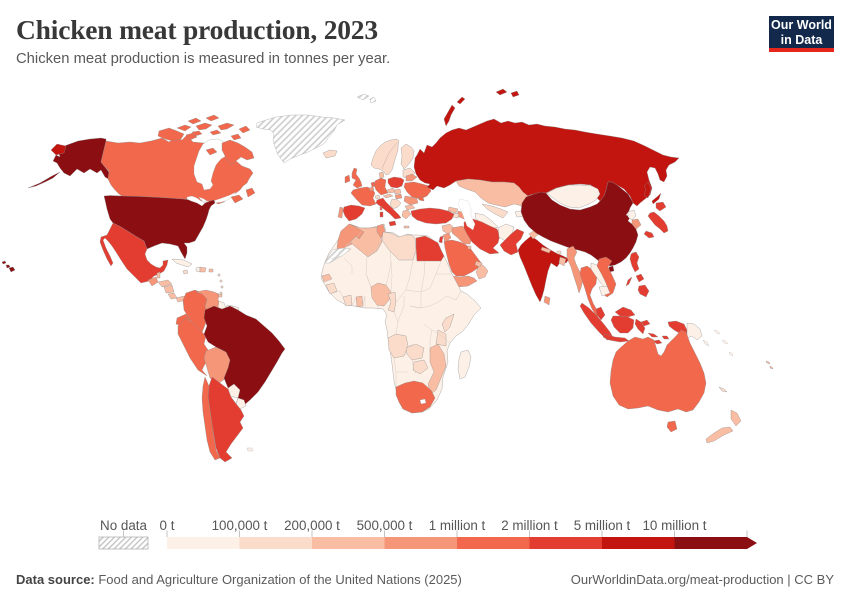  What do you see at coordinates (123, 525) in the screenshot?
I see `svg-text: No data` at bounding box center [123, 525].